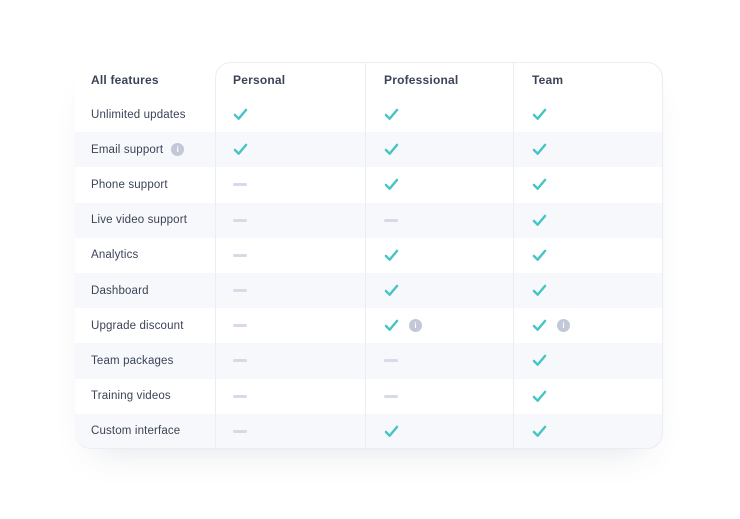  I want to click on features-column-header: All features, so click(125, 79).